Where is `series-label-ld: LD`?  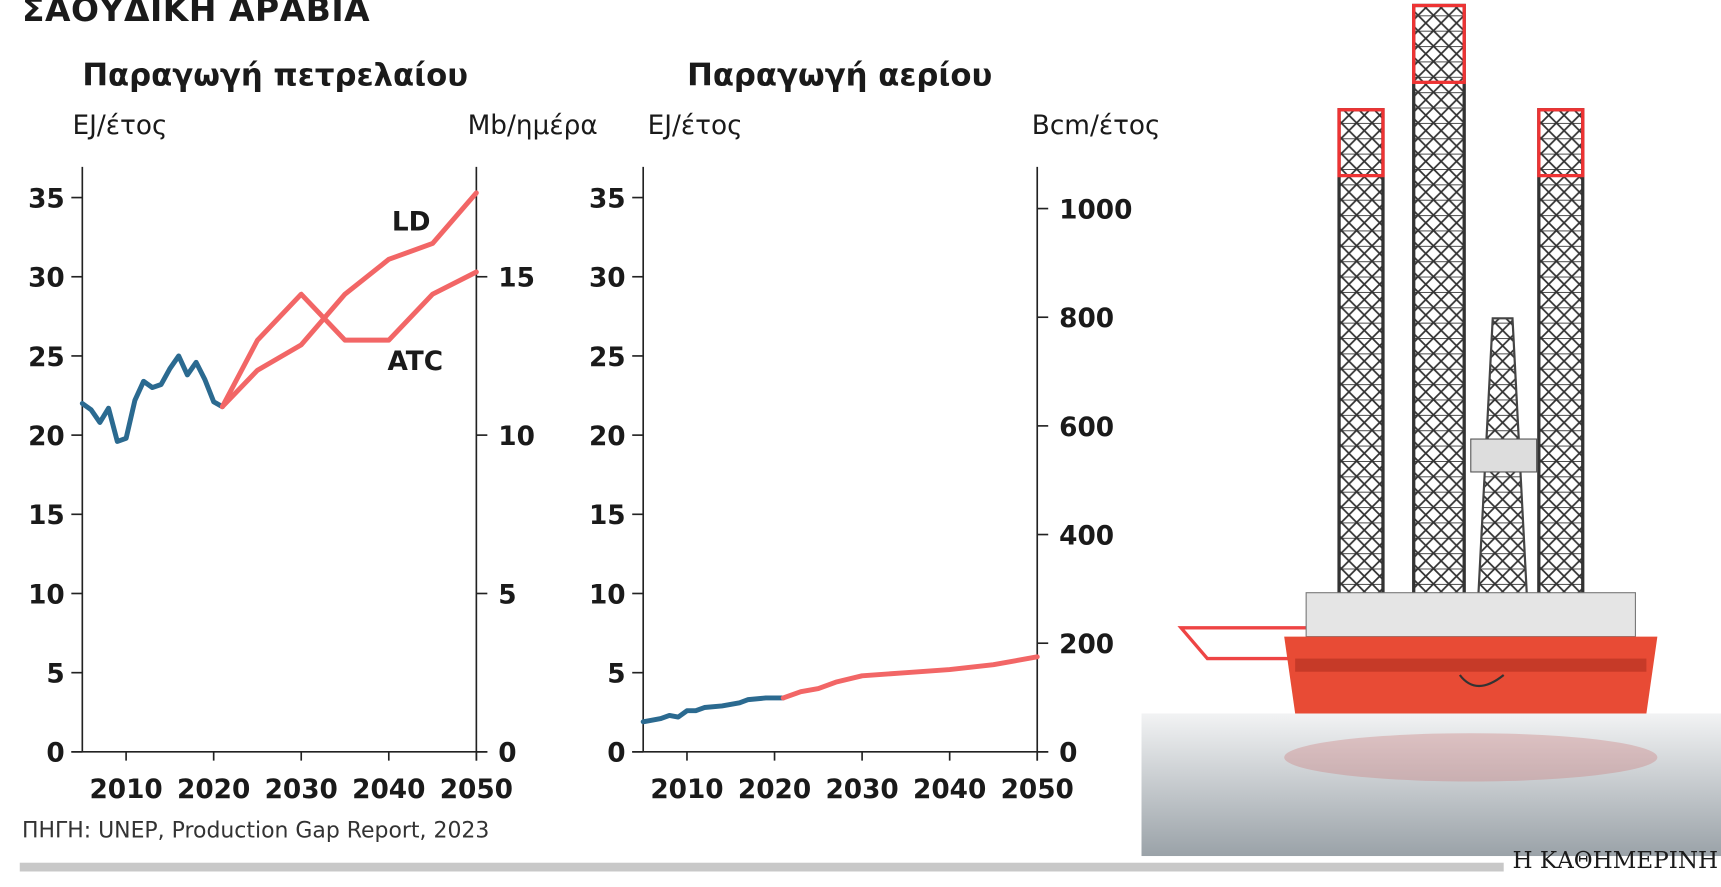 series-label-ld: LD is located at coordinates (411, 222).